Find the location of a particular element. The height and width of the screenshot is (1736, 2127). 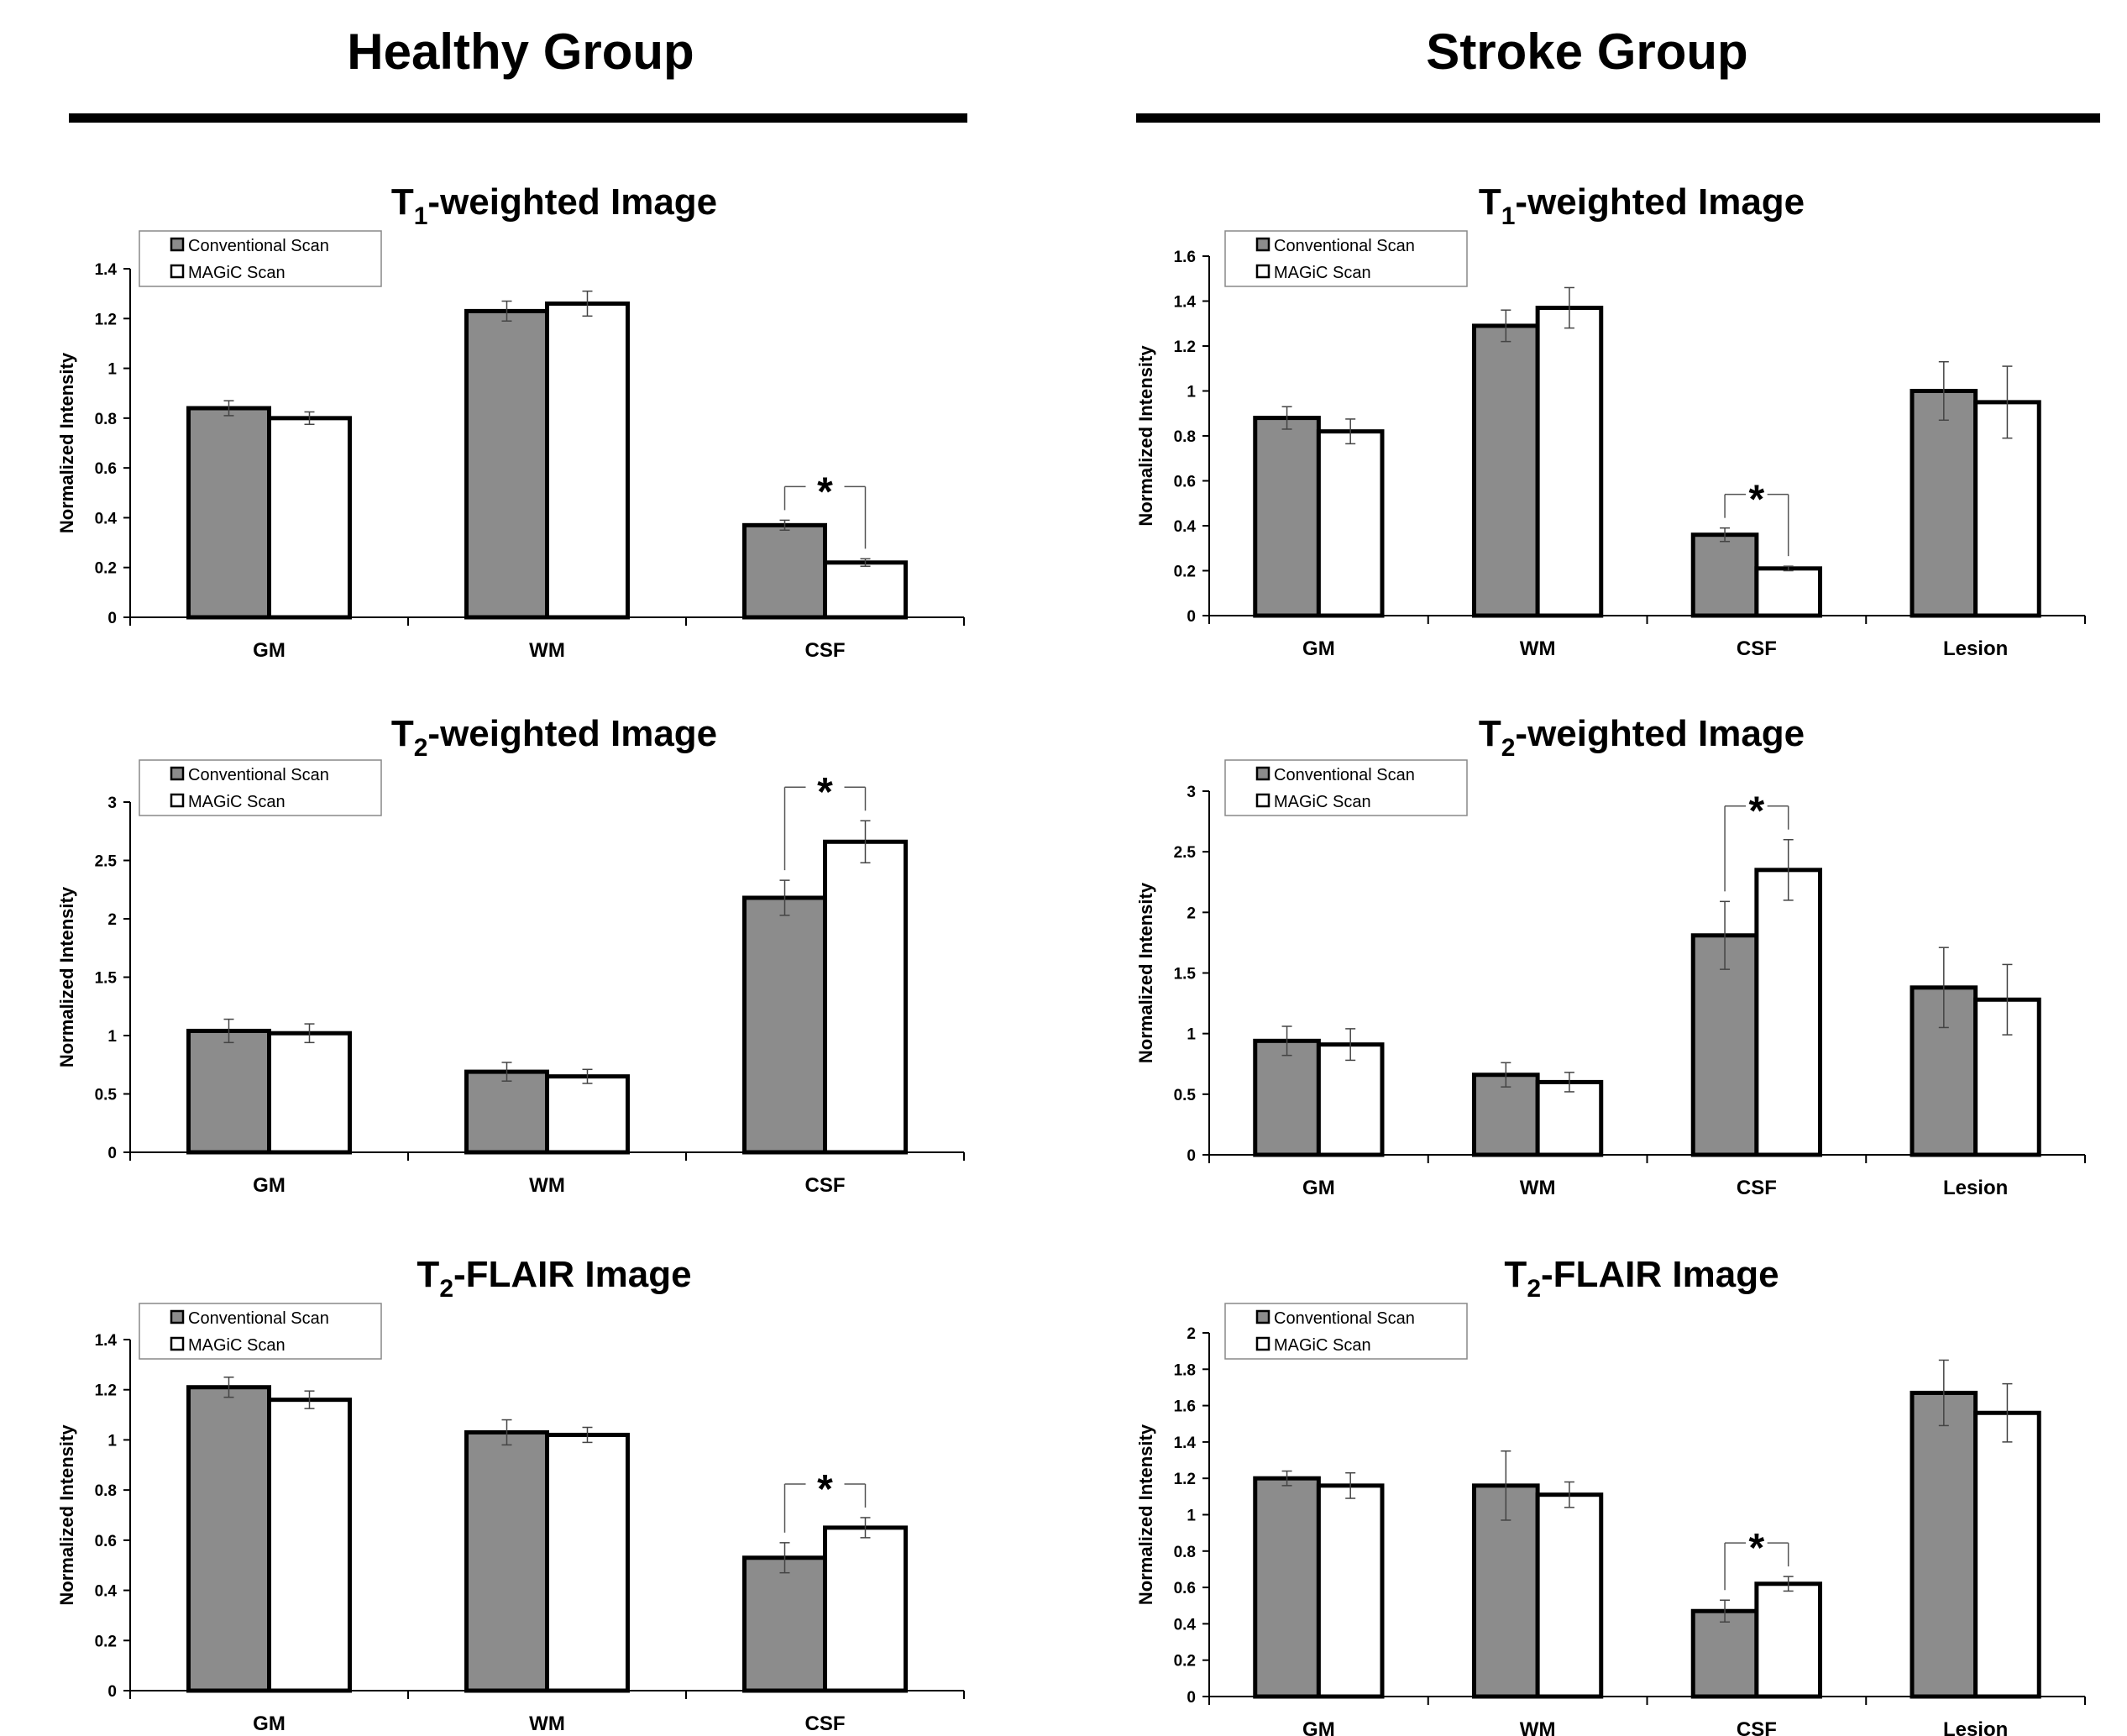

chart-title-rest: -FLAIR Image is located at coordinates (1660, 1274).